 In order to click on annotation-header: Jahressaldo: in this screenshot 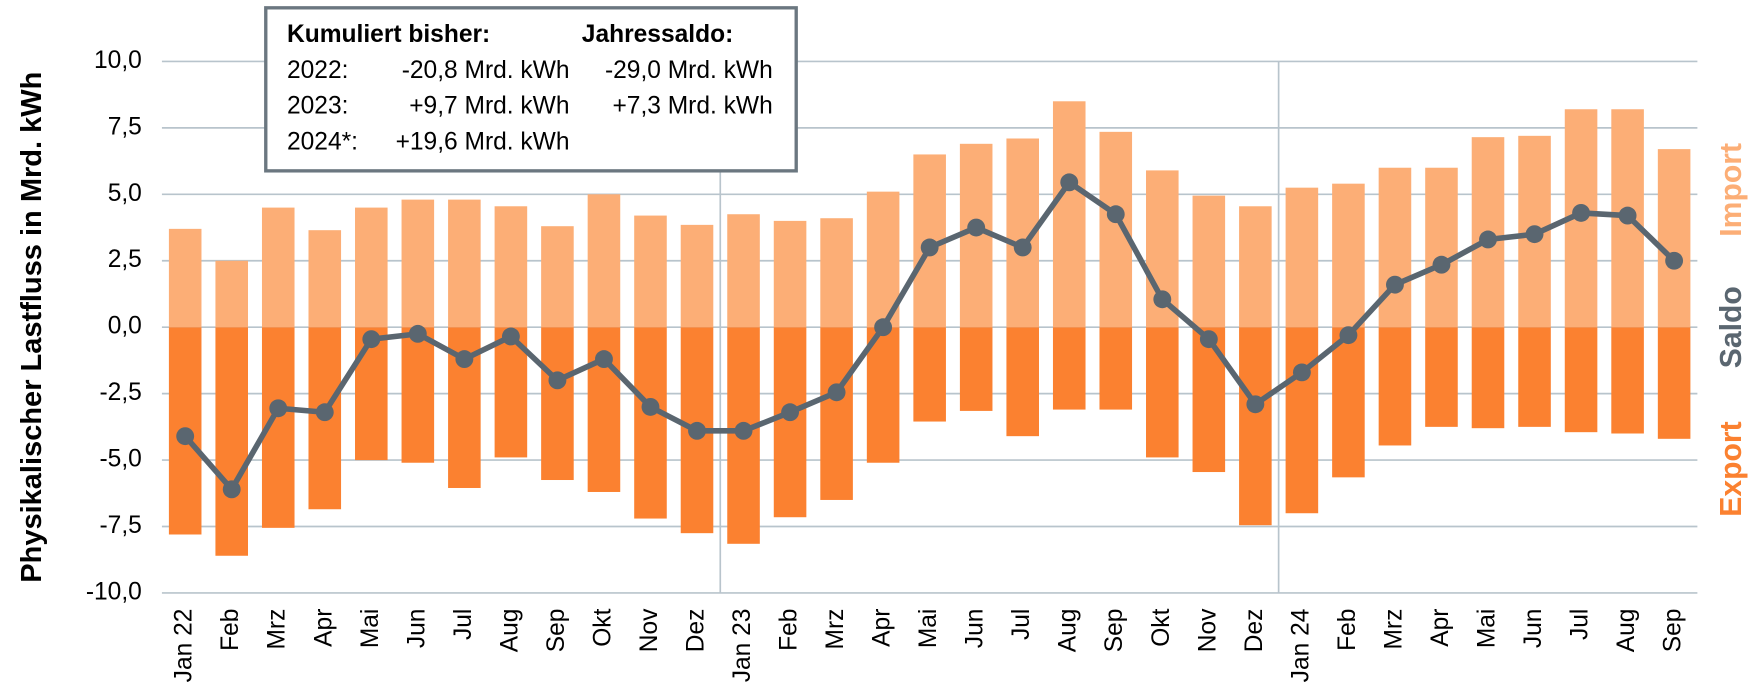, I will do `click(657, 34)`.